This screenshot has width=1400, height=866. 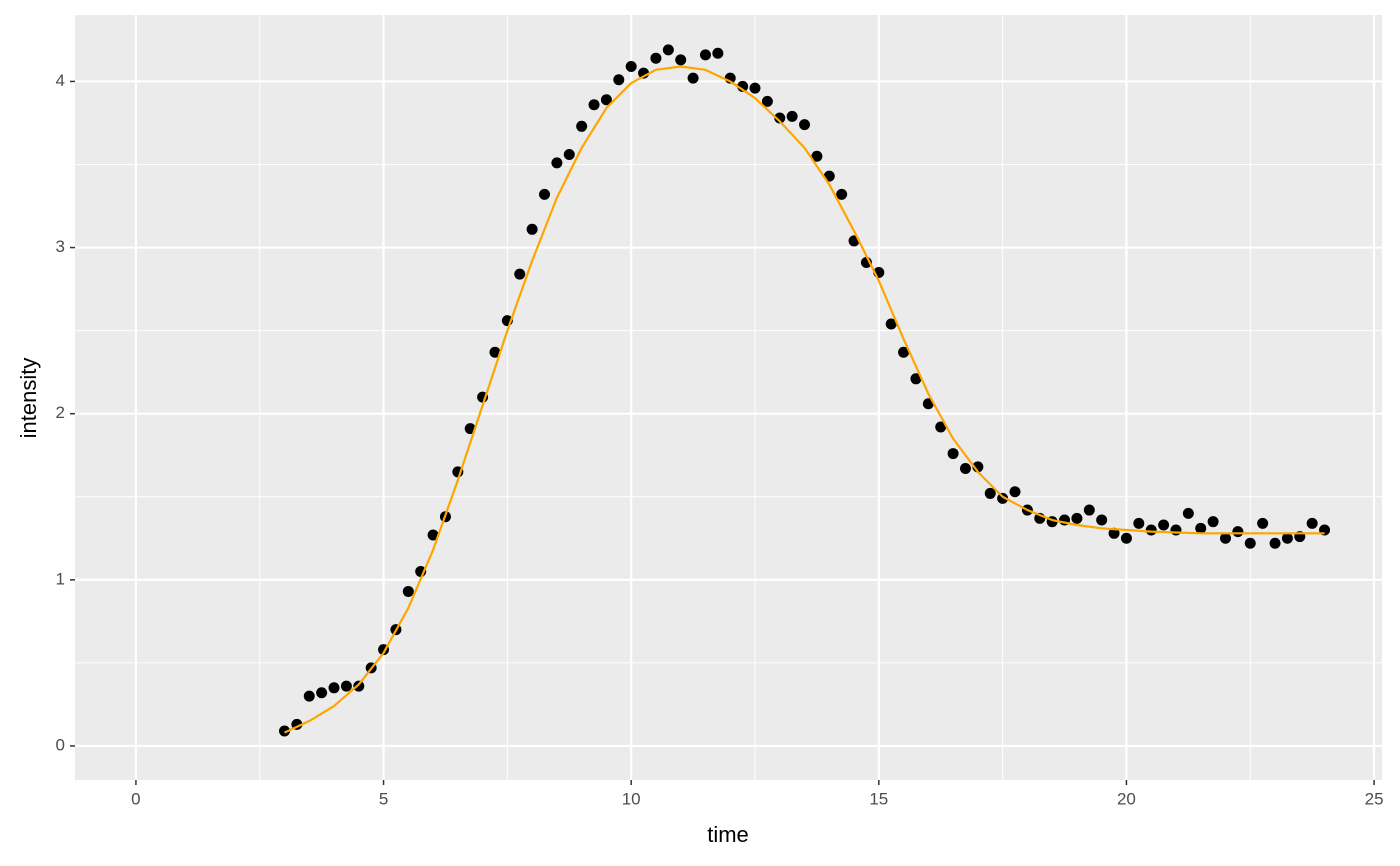 I want to click on x-tick-label: 15, so click(x=878, y=798).